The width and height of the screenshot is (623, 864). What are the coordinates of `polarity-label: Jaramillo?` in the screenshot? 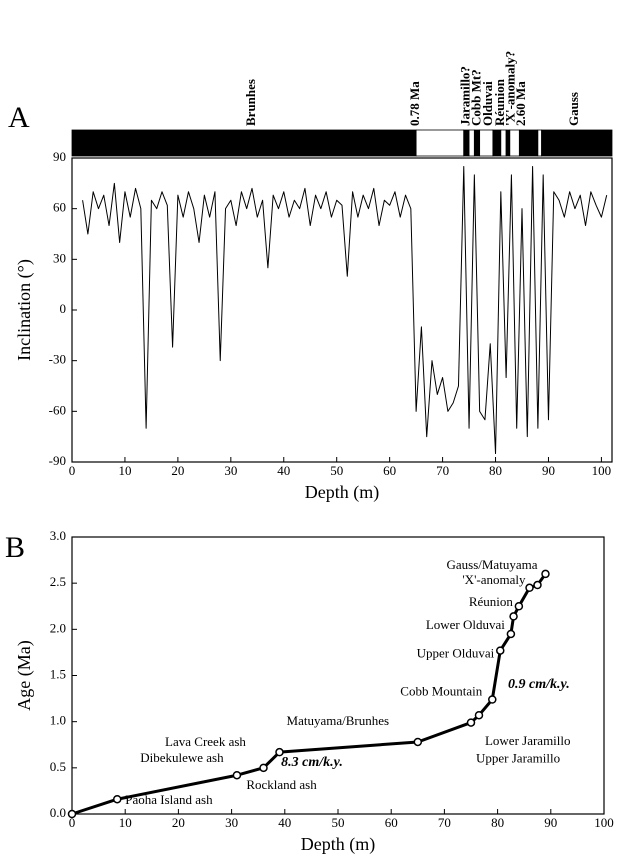 It's located at (464, 96).